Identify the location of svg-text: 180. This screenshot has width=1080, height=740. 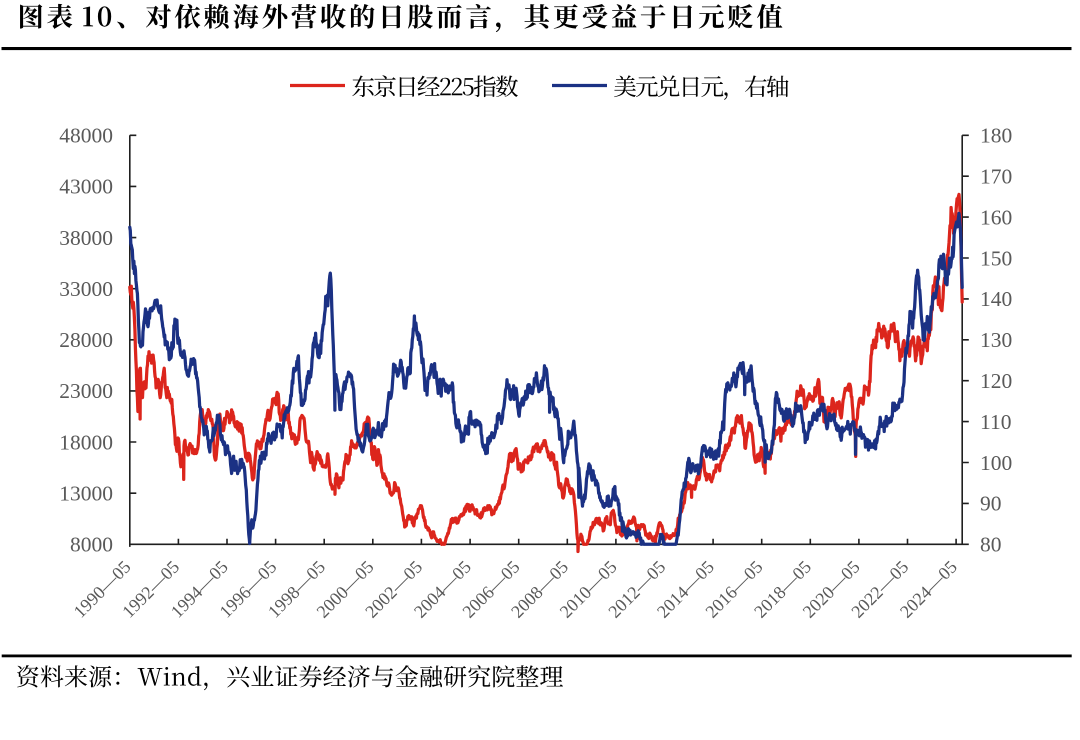
(996, 136).